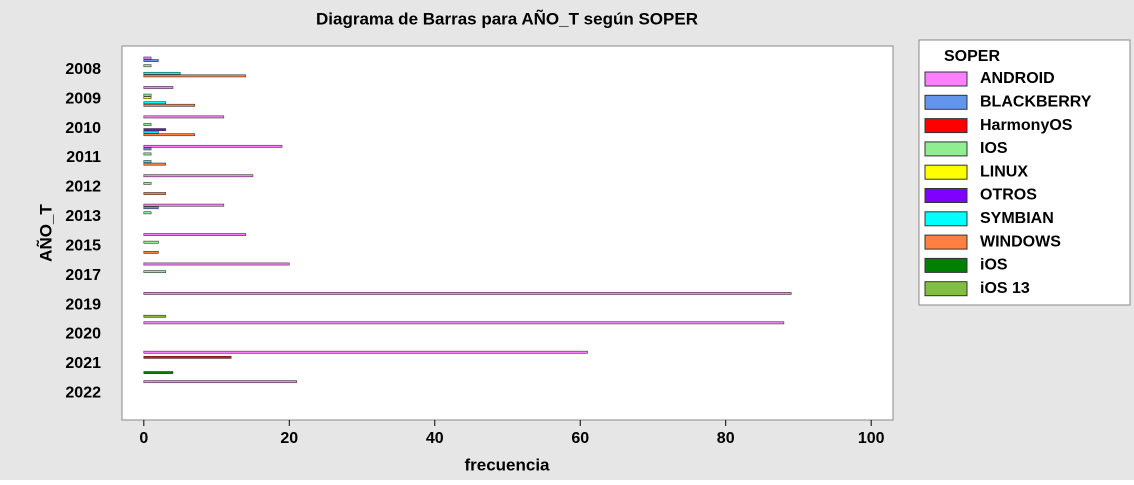 The height and width of the screenshot is (485, 1134). What do you see at coordinates (972, 56) in the screenshot?
I see `legend-title: SOPER` at bounding box center [972, 56].